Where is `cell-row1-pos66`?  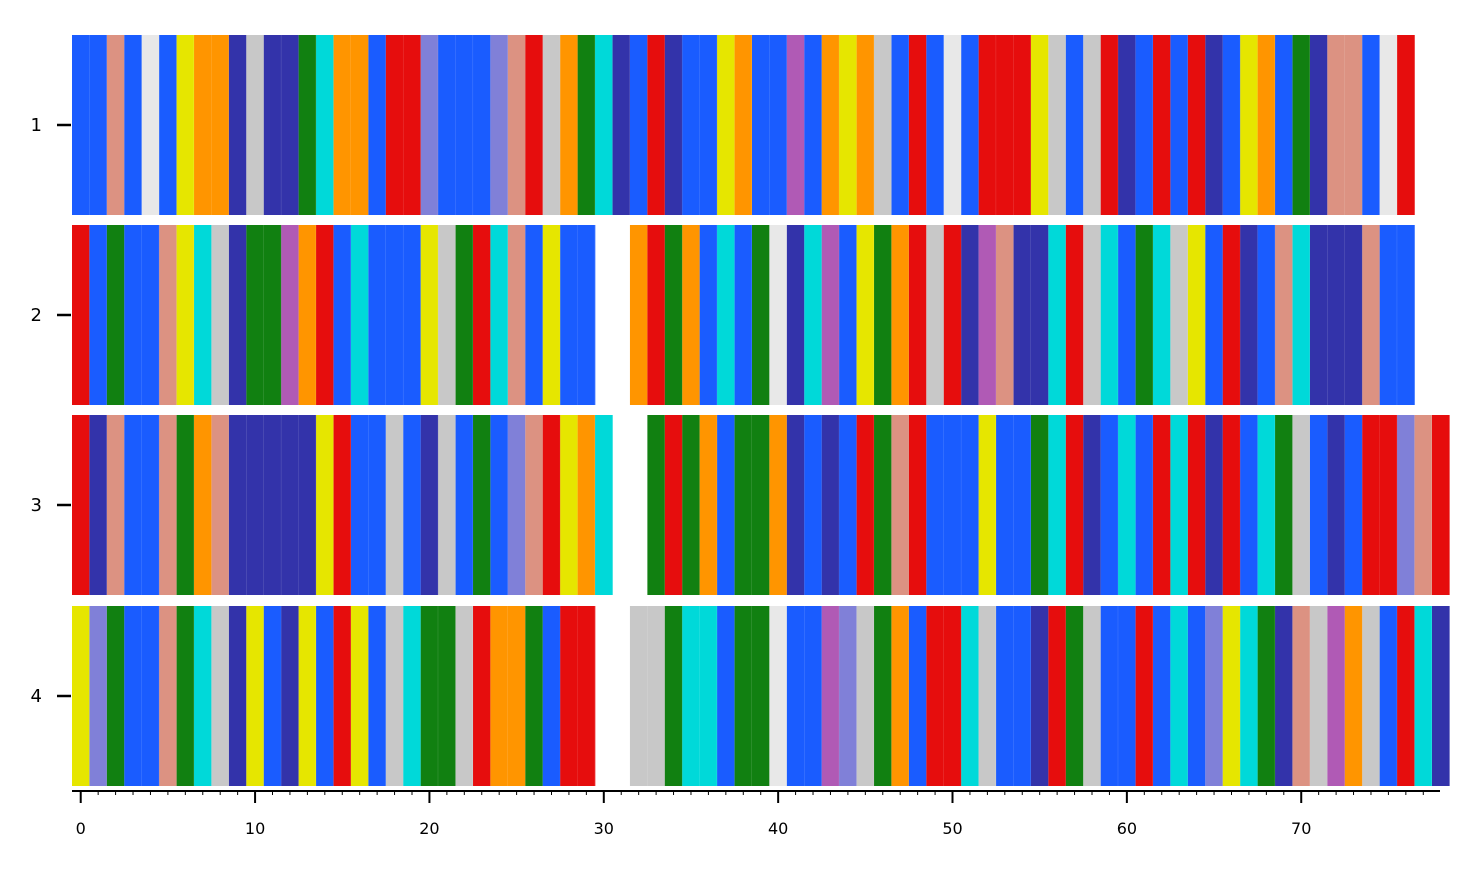
cell-row1-pos66 is located at coordinates (1231, 125).